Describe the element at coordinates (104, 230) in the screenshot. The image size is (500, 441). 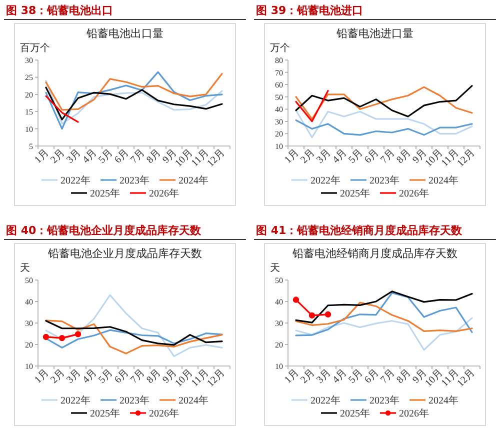
I see `chart-title: 图 40：铅蓄电池企业月度成品库存天数` at that location.